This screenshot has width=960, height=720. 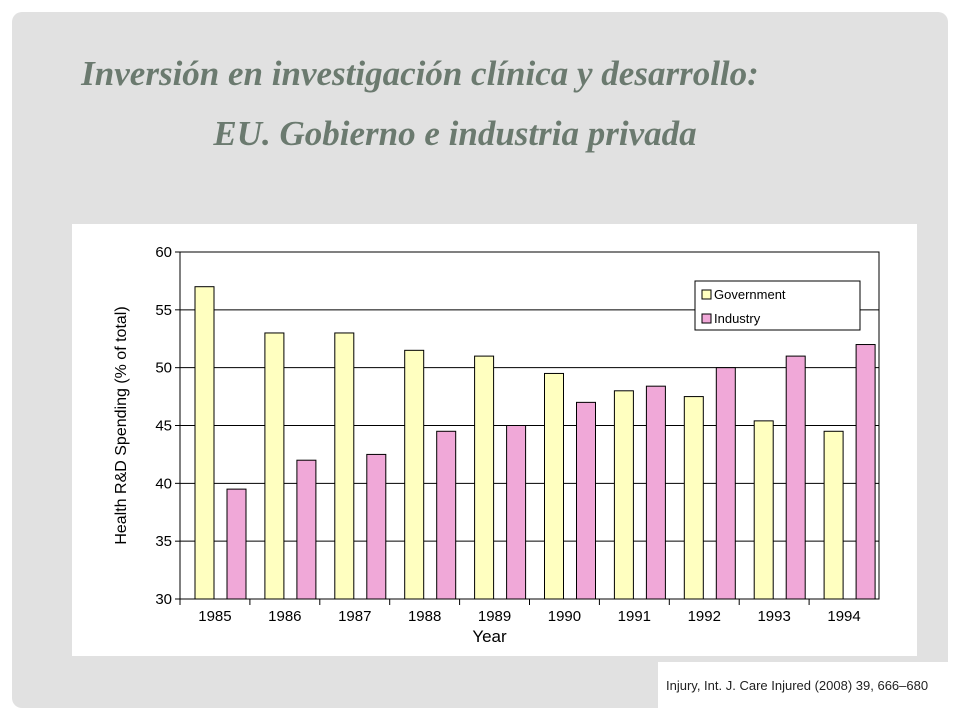 What do you see at coordinates (354, 616) in the screenshot?
I see `x-tick-label: 1987` at bounding box center [354, 616].